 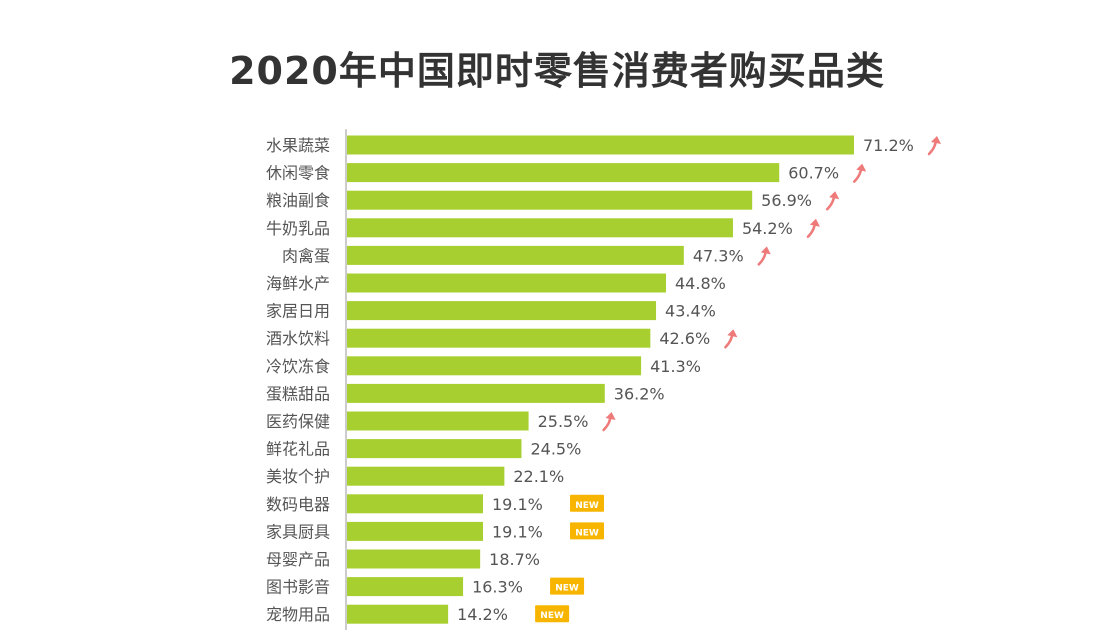 I want to click on category-label: 图书影音, so click(x=298, y=587).